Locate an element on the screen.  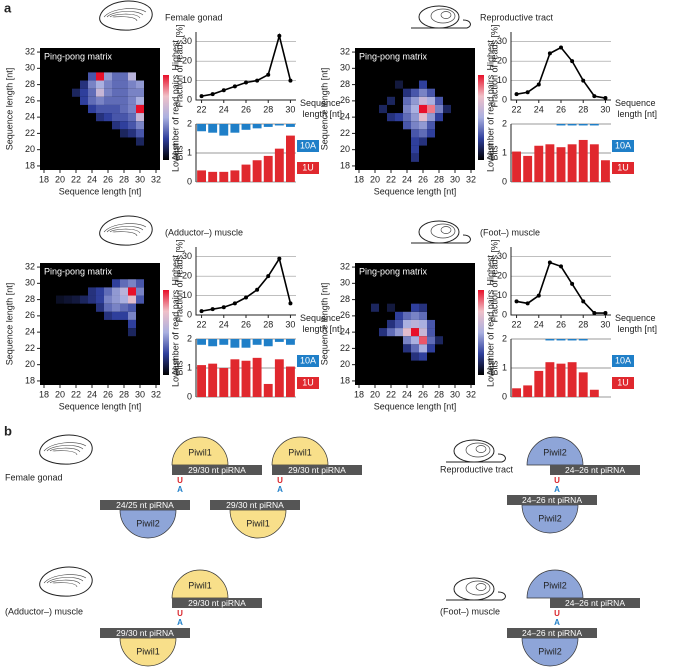
x-tick-label: 22 is located at coordinates (517, 109).